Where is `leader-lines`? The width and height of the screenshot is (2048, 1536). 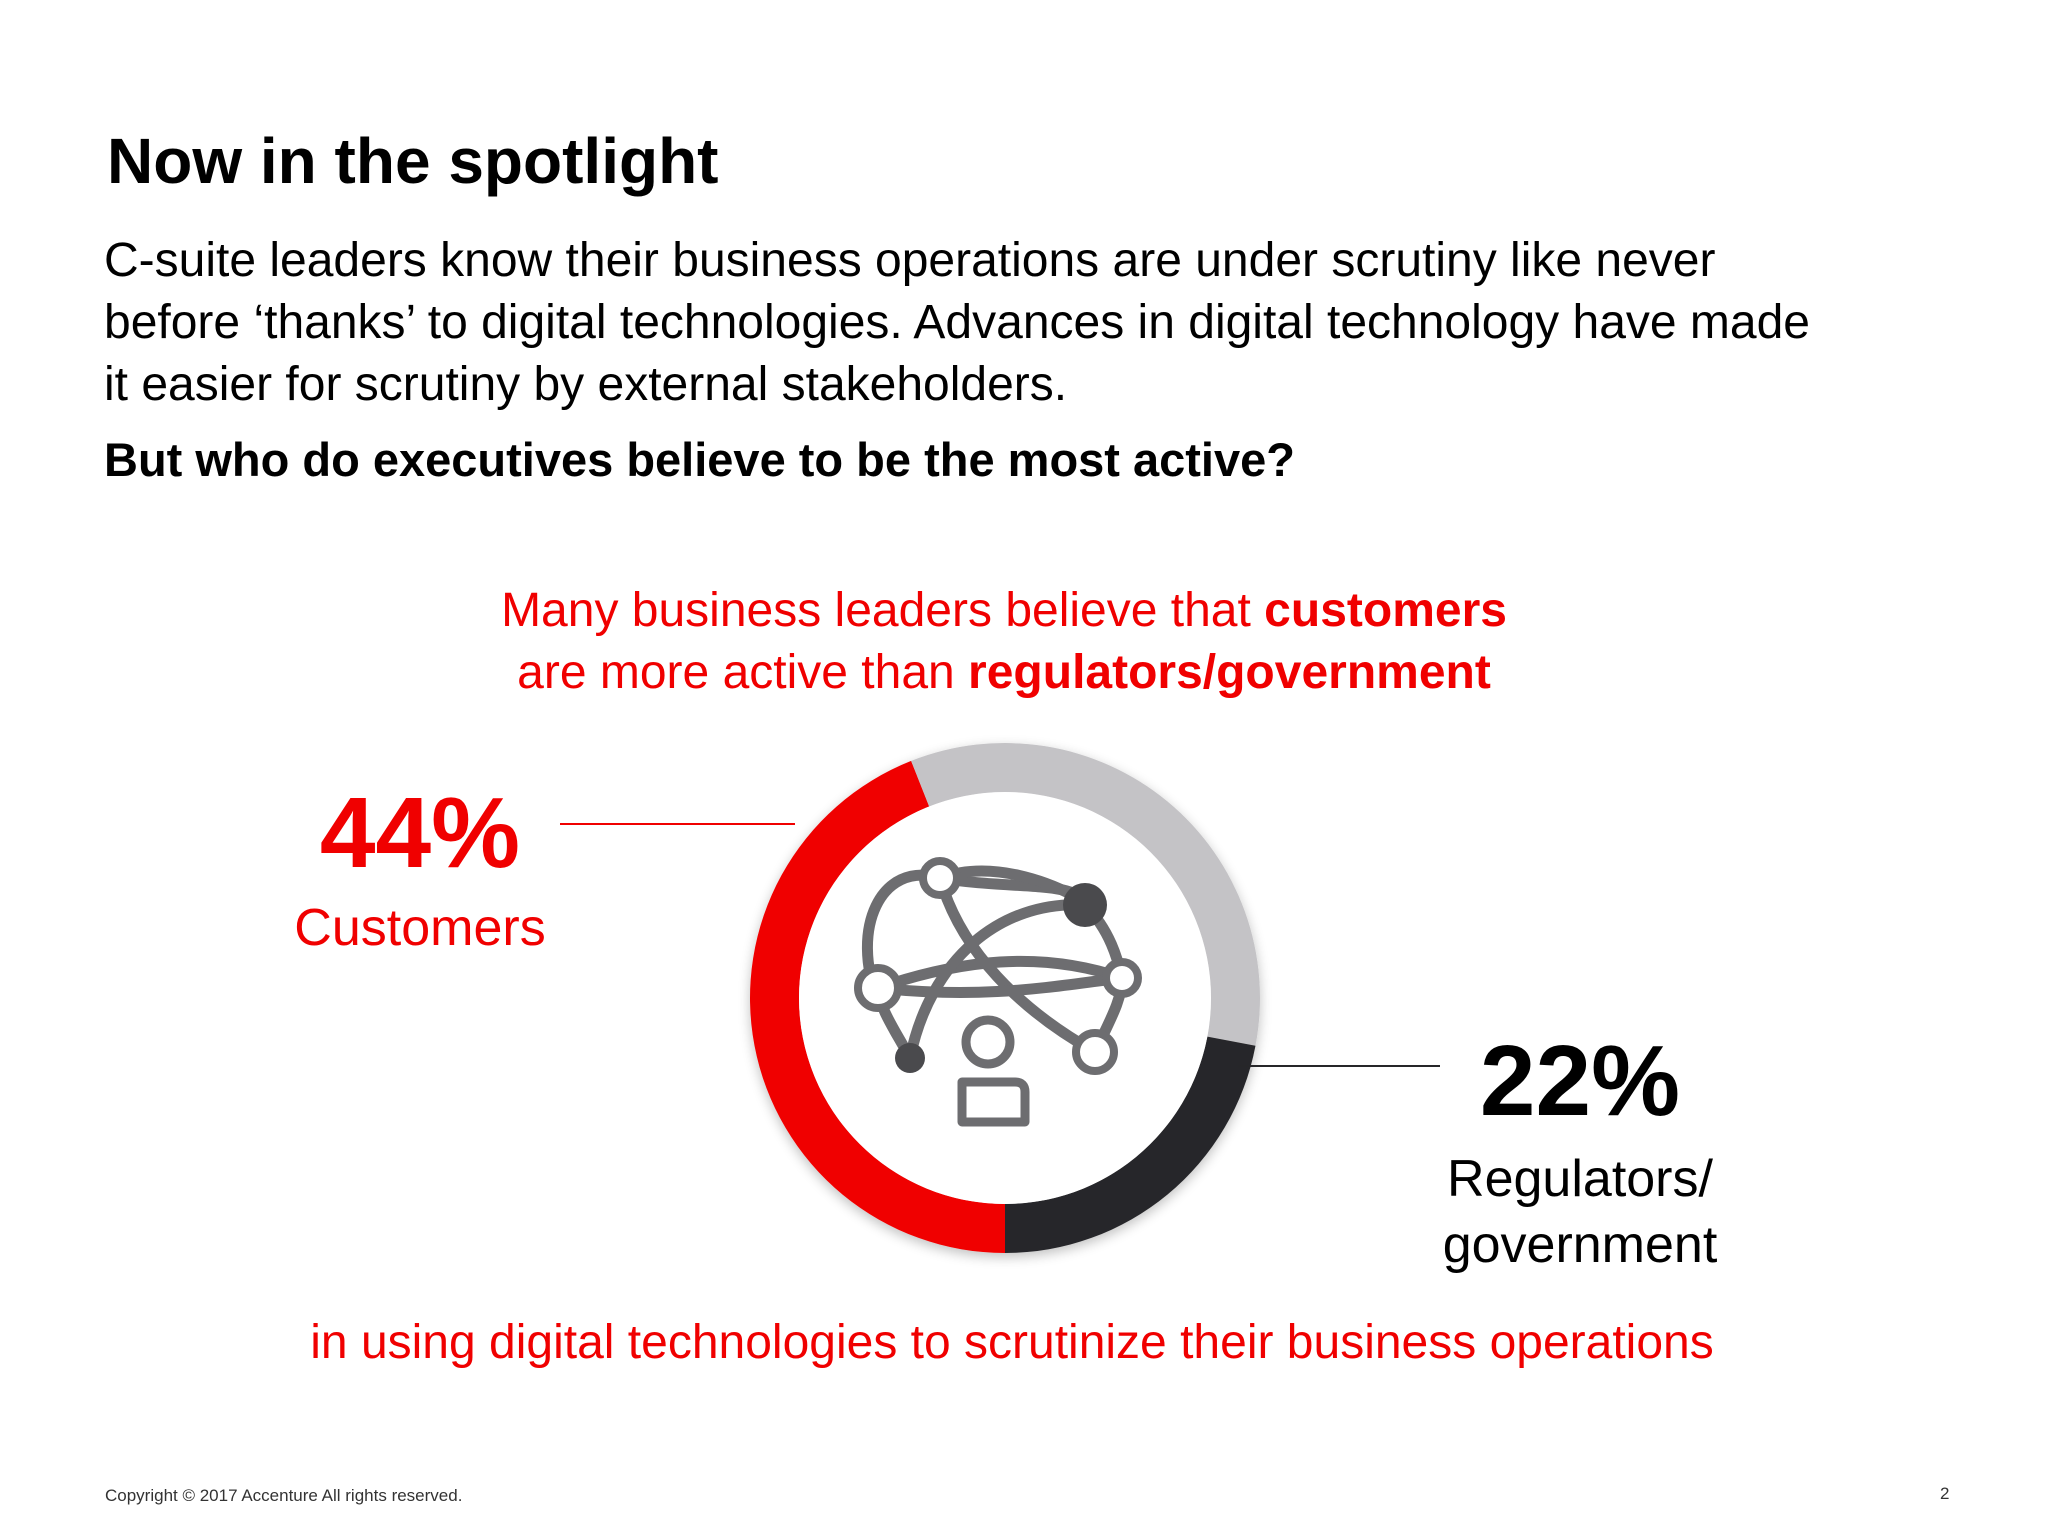 leader-lines is located at coordinates (1000, 945).